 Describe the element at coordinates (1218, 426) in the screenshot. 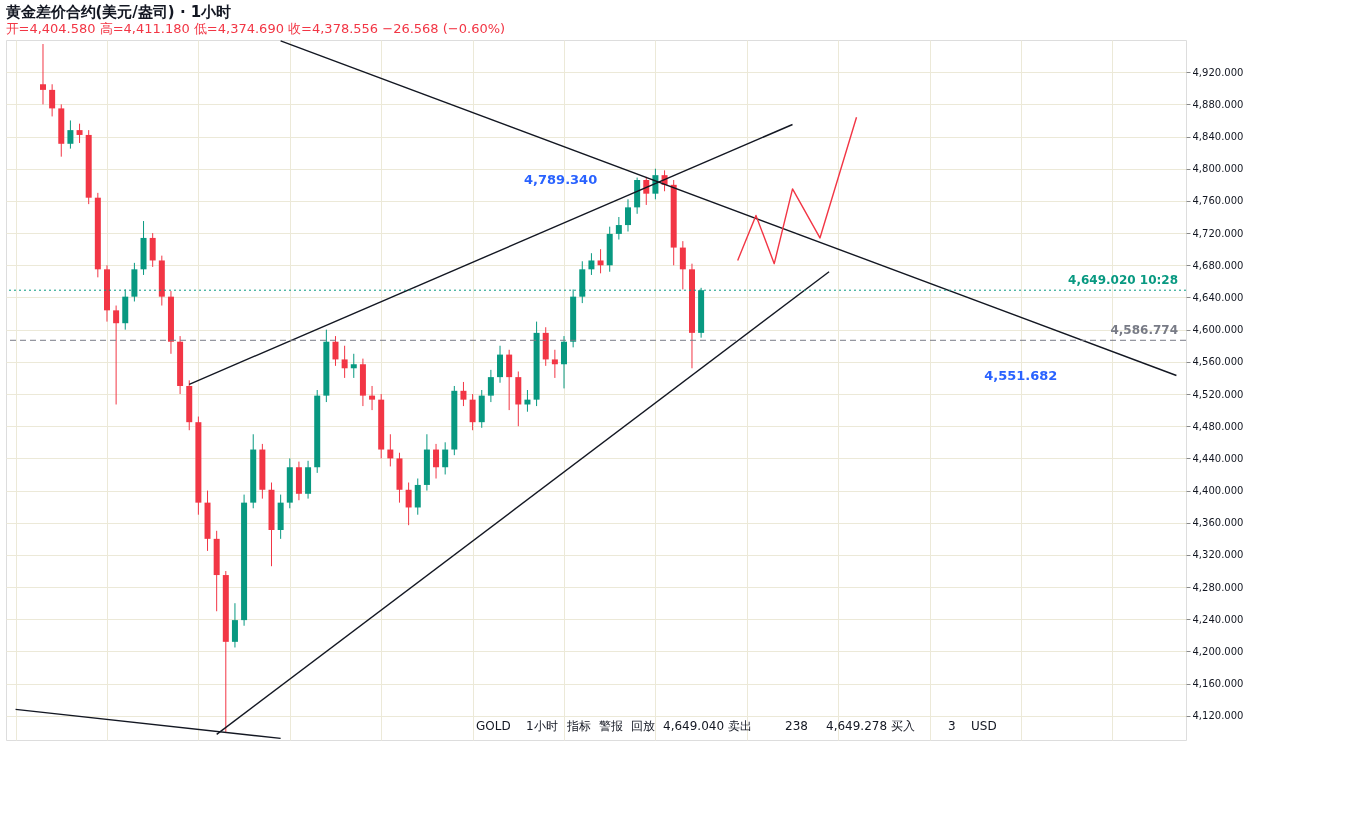

I see `y-tick-label: 4,480.000` at that location.